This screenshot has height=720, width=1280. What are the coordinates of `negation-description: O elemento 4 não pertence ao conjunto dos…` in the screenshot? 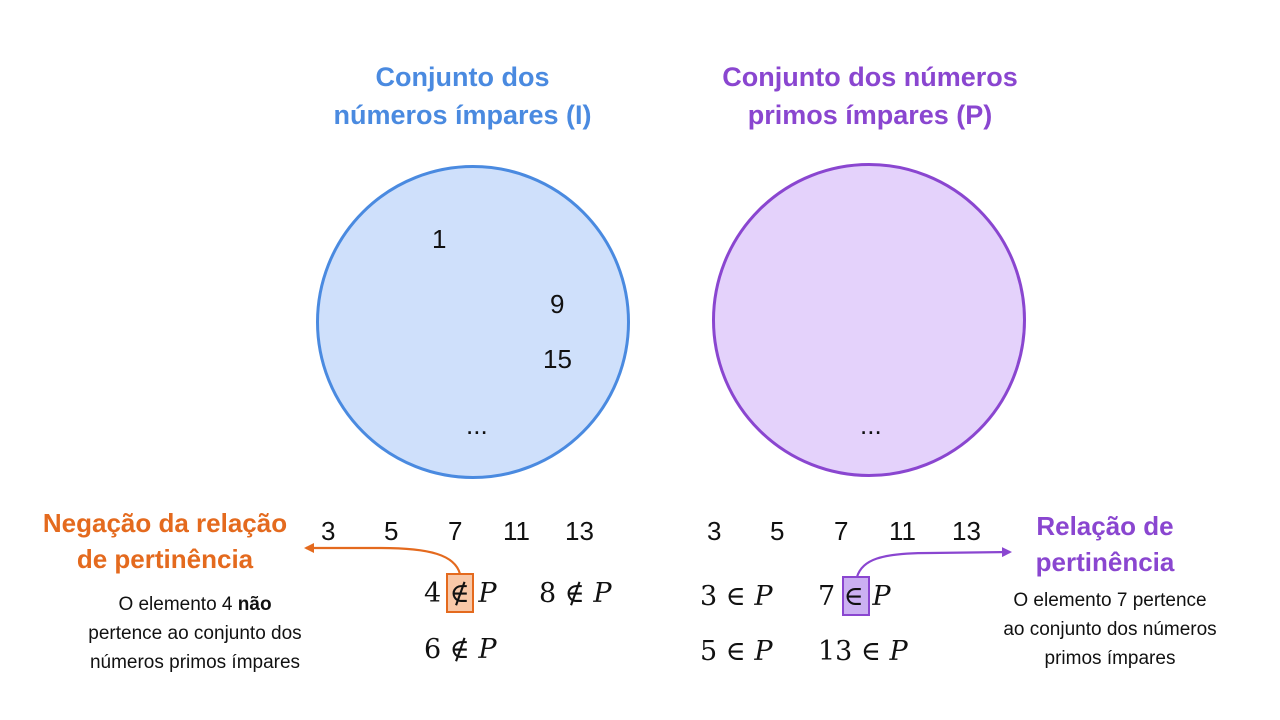 It's located at (195, 633).